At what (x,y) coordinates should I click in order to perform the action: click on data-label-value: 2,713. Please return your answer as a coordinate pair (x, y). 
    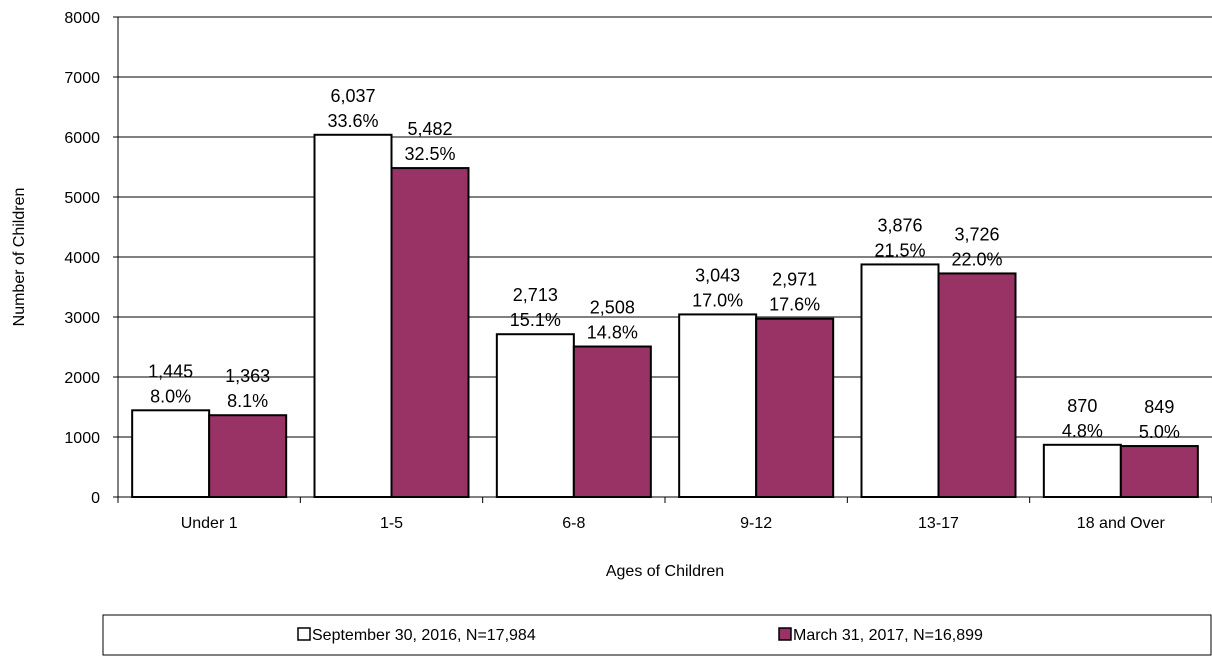
    Looking at the image, I should click on (535, 295).